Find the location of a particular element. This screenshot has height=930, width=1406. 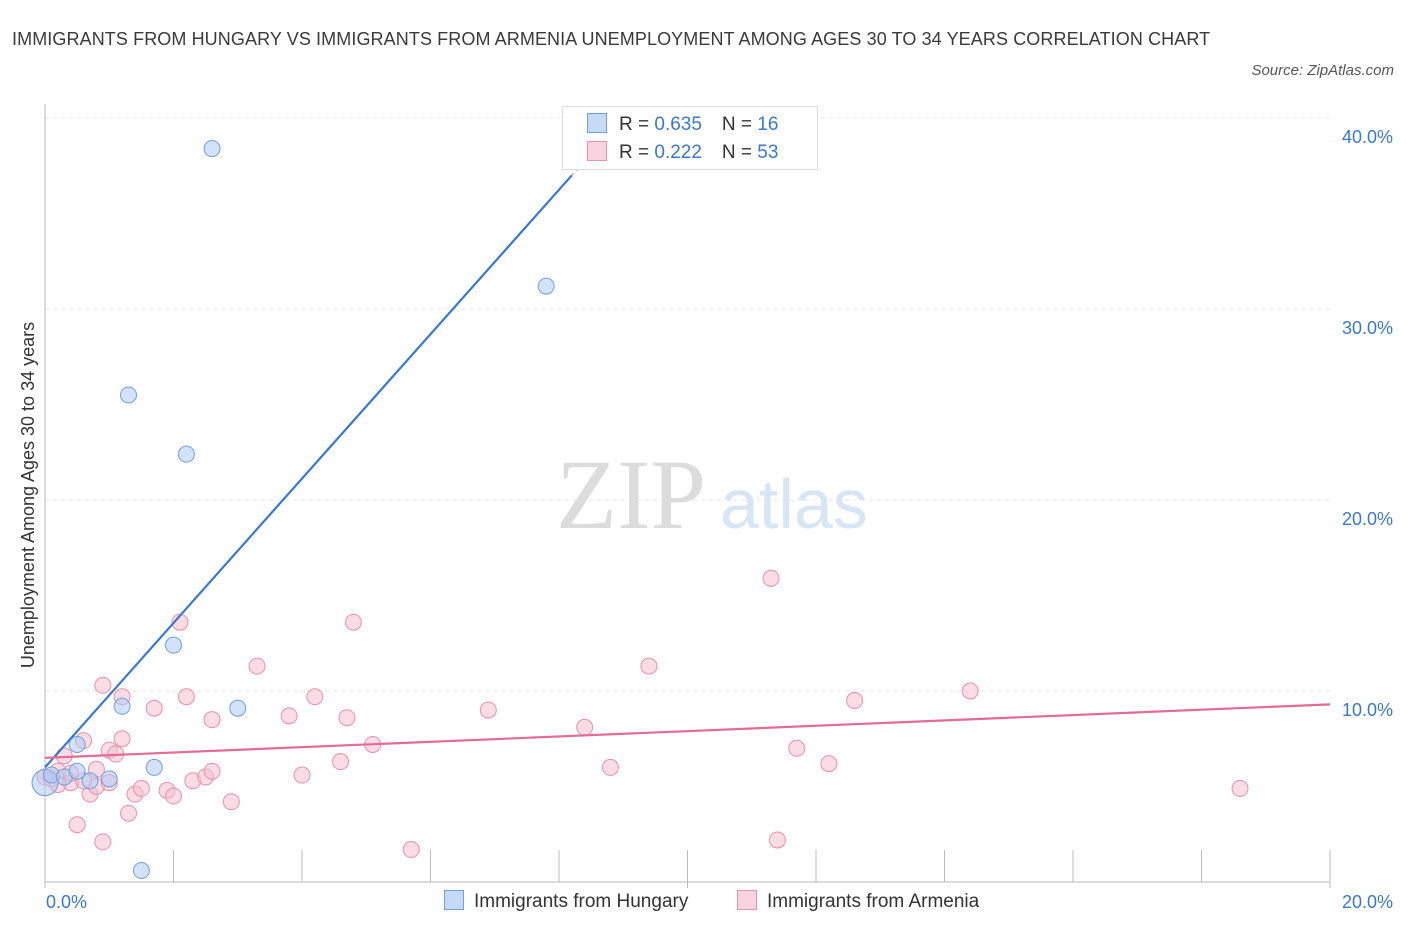

hungary-n-value: 16 is located at coordinates (768, 124).